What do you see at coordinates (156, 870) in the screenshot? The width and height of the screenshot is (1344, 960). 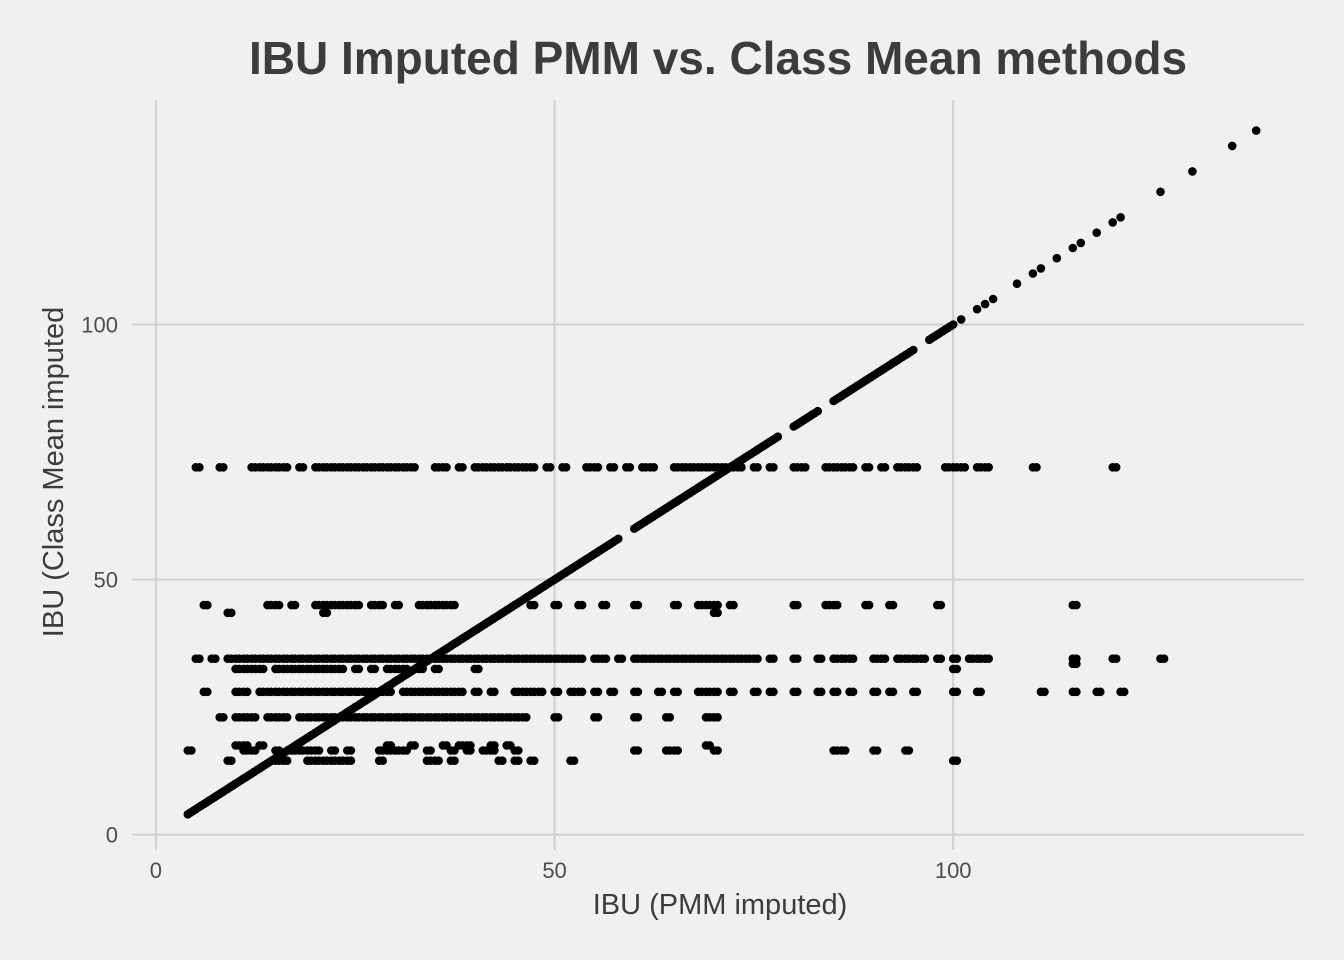 I see `x-tick-label: 0` at bounding box center [156, 870].